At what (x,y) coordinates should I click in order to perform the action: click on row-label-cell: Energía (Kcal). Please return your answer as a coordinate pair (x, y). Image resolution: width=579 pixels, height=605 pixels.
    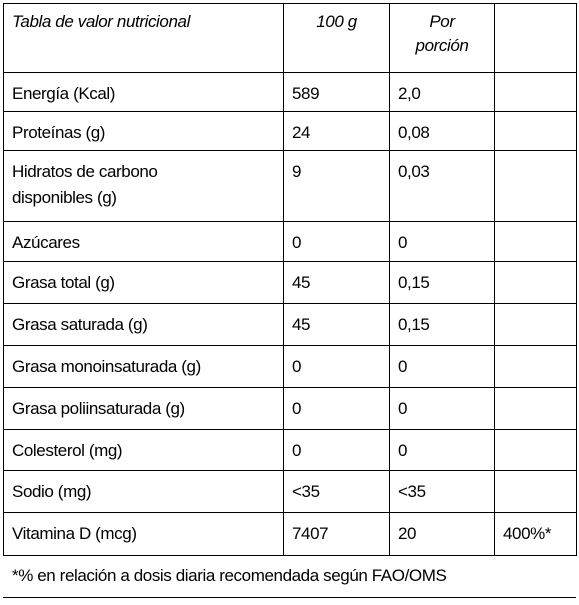
    Looking at the image, I should click on (143, 92).